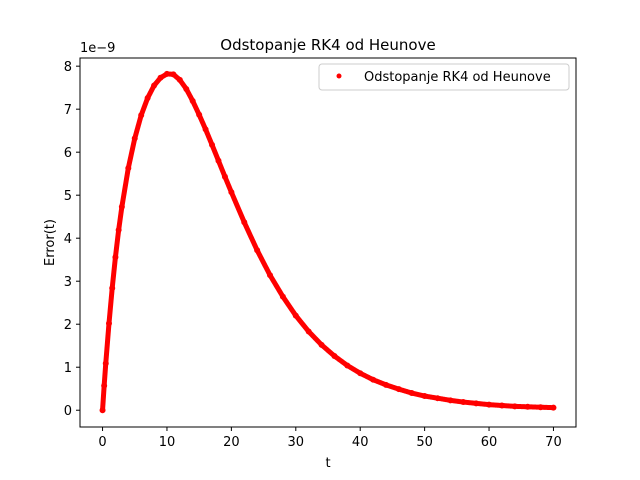 This screenshot has height=480, width=640. Describe the element at coordinates (167, 442) in the screenshot. I see `x-tick-label: 10` at that location.